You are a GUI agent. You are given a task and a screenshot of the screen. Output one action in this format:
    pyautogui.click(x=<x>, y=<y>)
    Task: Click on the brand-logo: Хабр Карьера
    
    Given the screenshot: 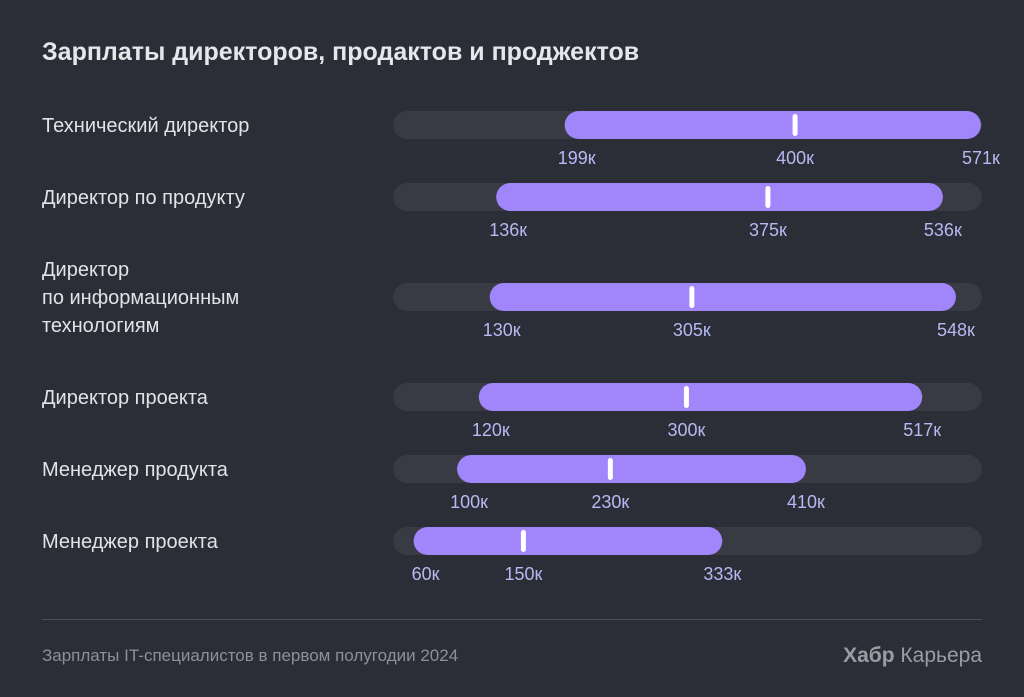 What is the action you would take?
    pyautogui.click(x=912, y=656)
    